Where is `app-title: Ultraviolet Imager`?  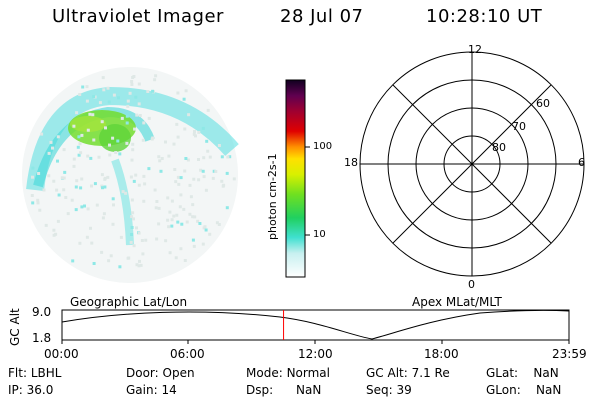
app-title: Ultraviolet Imager is located at coordinates (138, 16).